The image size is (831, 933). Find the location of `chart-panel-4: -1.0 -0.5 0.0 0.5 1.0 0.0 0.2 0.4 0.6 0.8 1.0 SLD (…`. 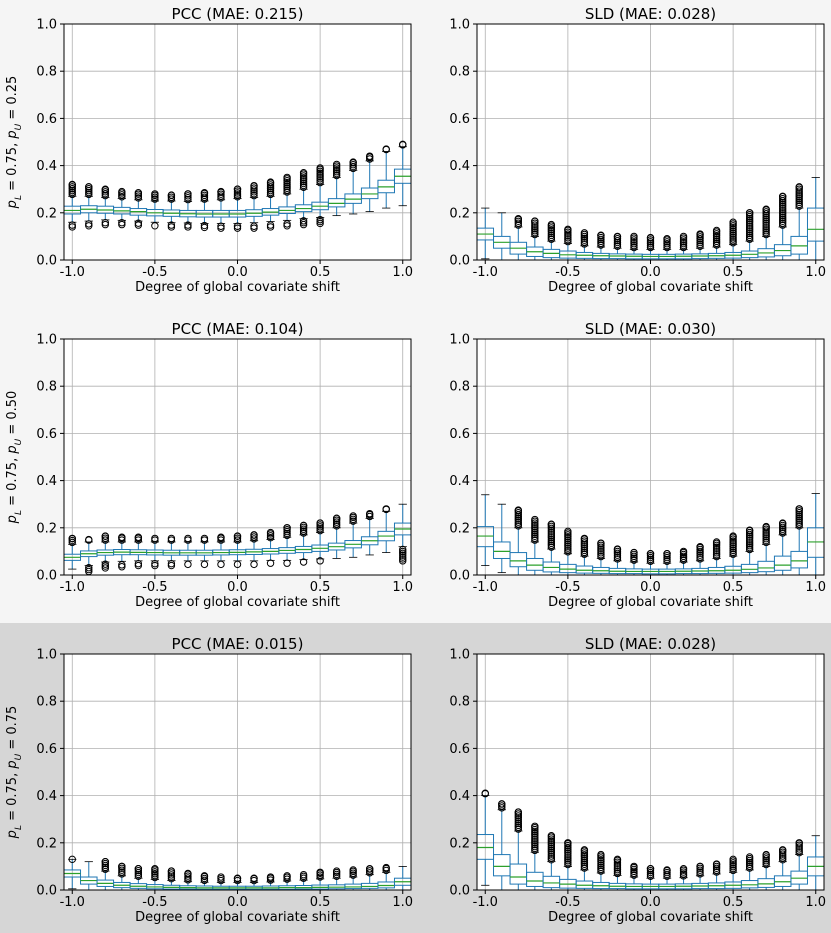

chart-panel-4: -1.0 -0.5 0.0 0.5 1.0 0.0 0.2 0.4 0.6 0.8 1.0 SLD (… is located at coordinates (637, 465).